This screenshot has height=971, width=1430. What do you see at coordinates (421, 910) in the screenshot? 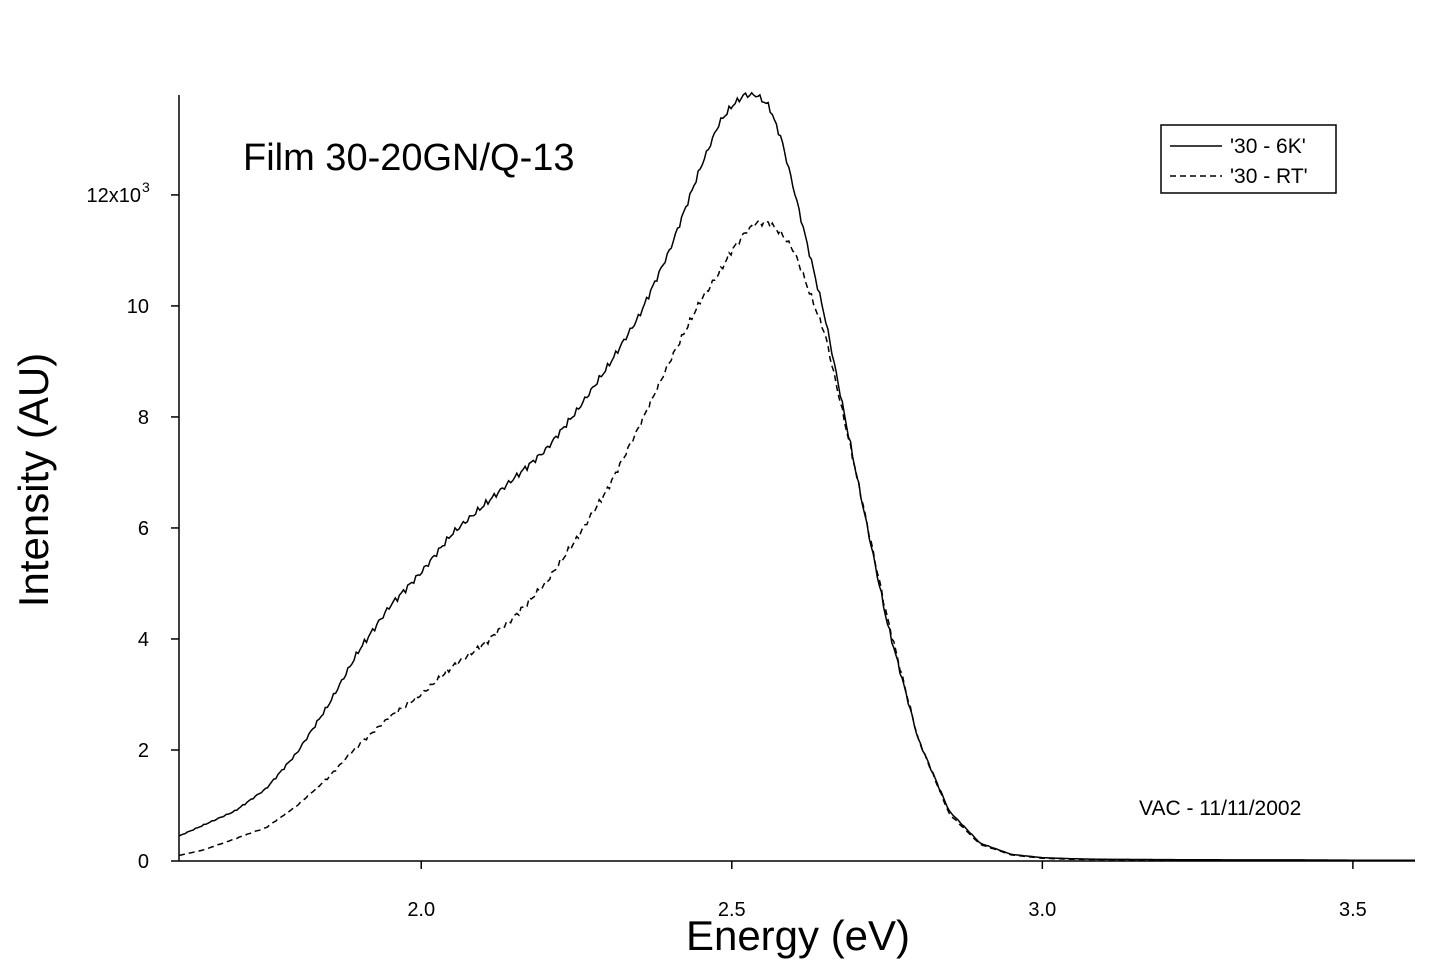
I see `x-tick-label: 2.0` at bounding box center [421, 910].